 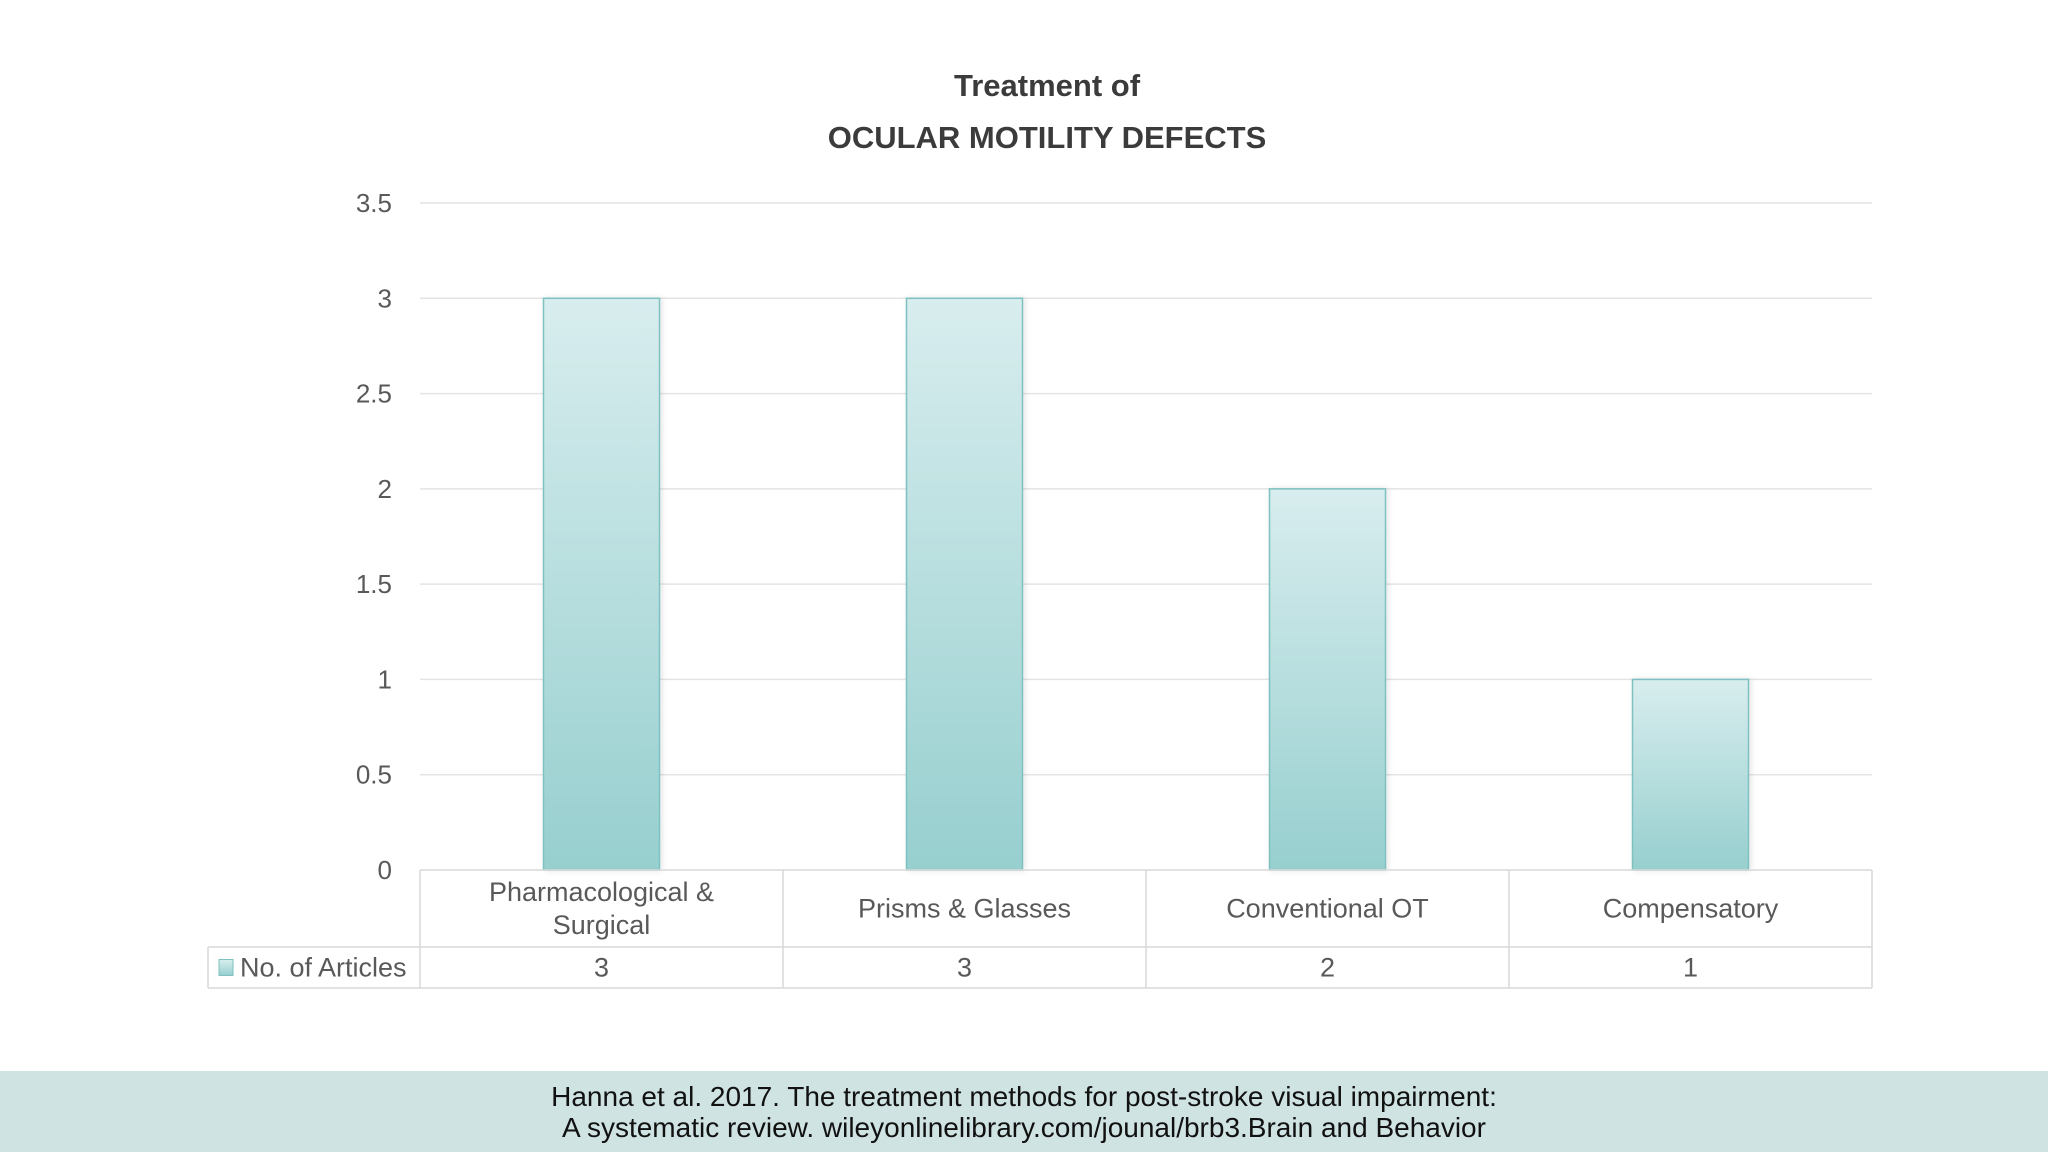 What do you see at coordinates (385, 679) in the screenshot?
I see `y-tick-label: 1` at bounding box center [385, 679].